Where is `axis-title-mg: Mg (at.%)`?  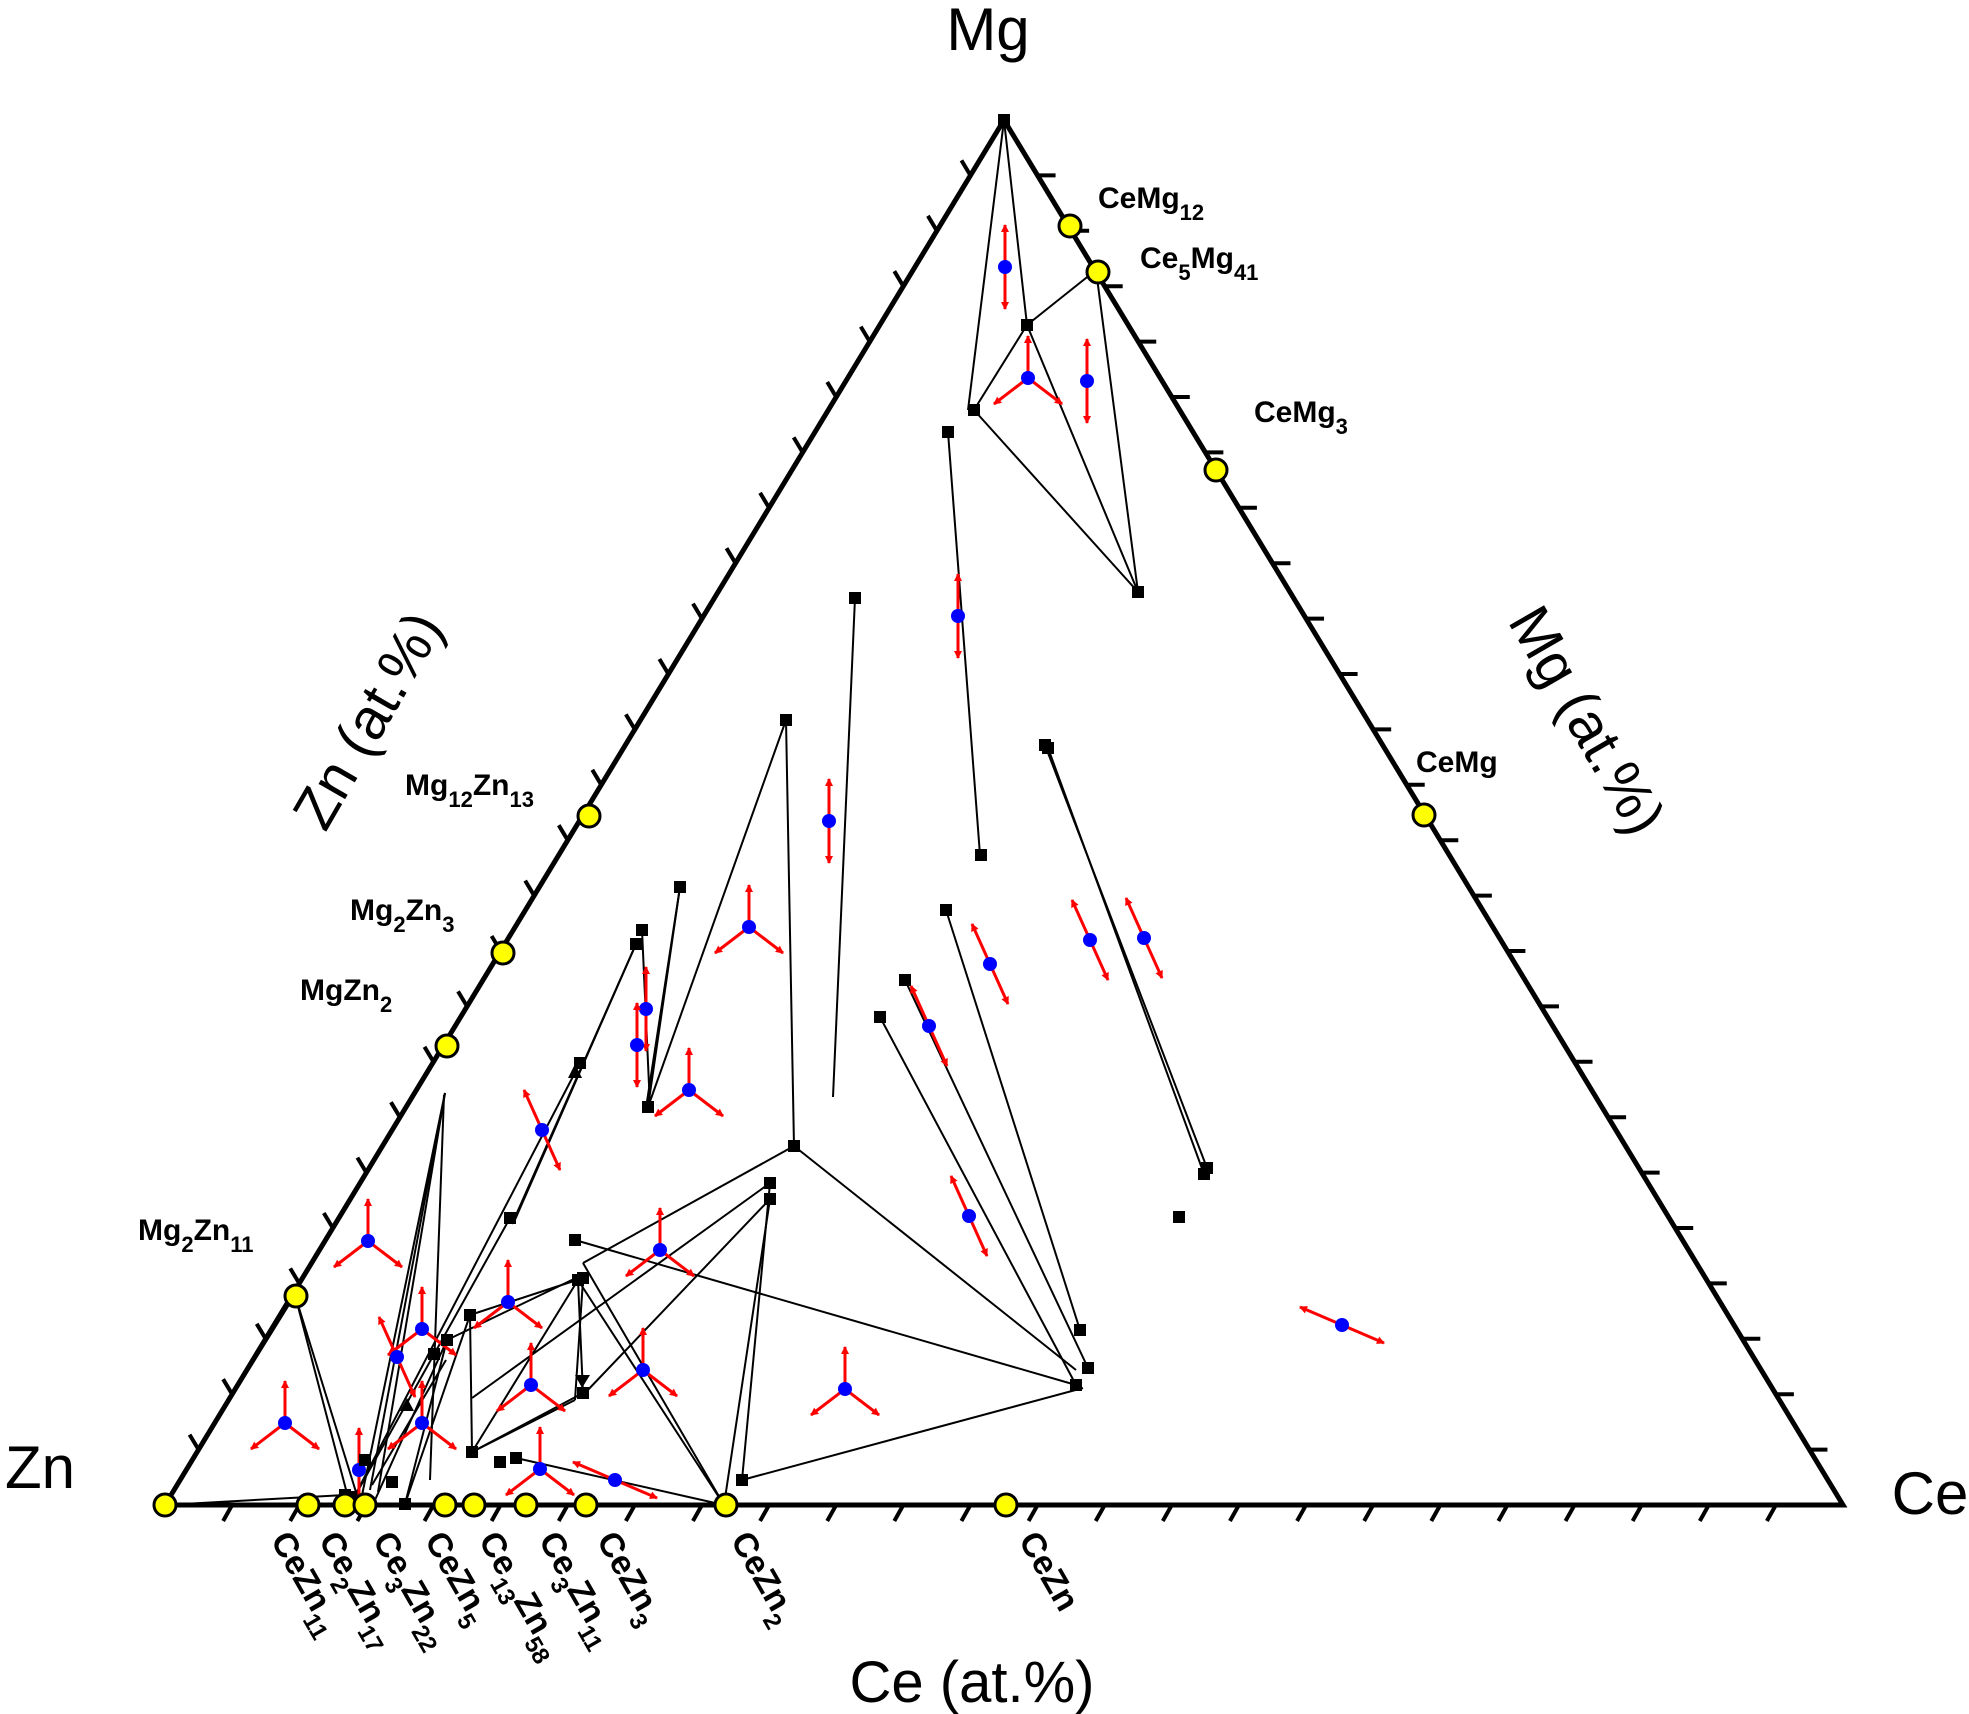 axis-title-mg: Mg (at.%) is located at coordinates (1587, 720).